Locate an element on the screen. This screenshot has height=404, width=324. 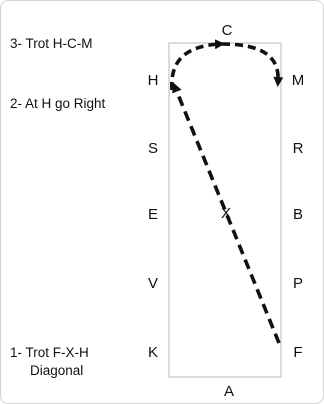
letter-b: B is located at coordinates (298, 214).